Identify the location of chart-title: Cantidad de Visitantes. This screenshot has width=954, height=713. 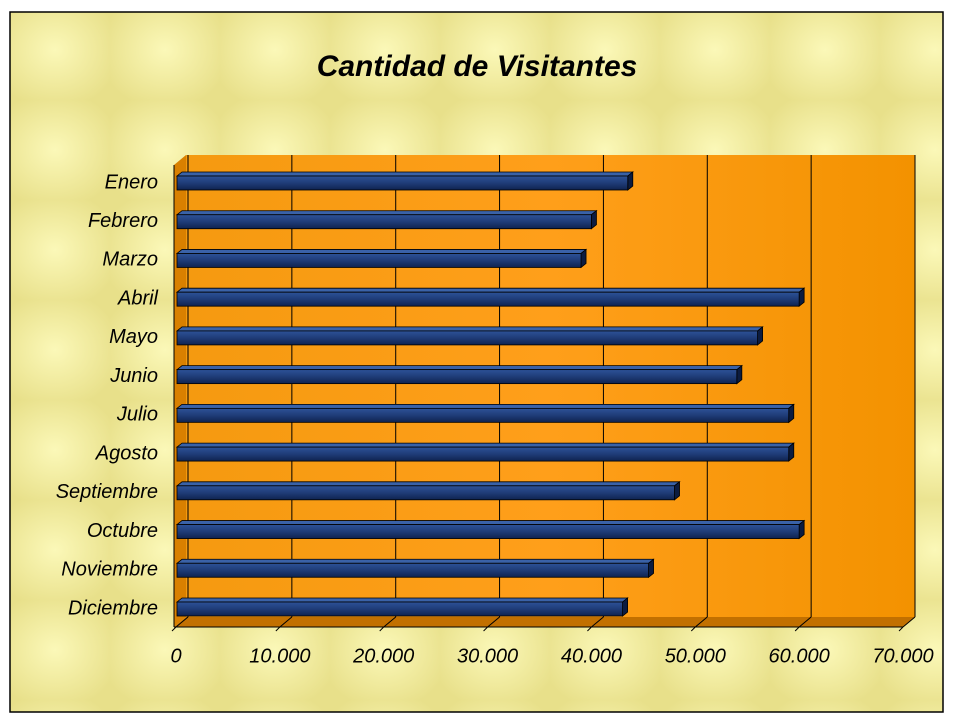
(477, 66).